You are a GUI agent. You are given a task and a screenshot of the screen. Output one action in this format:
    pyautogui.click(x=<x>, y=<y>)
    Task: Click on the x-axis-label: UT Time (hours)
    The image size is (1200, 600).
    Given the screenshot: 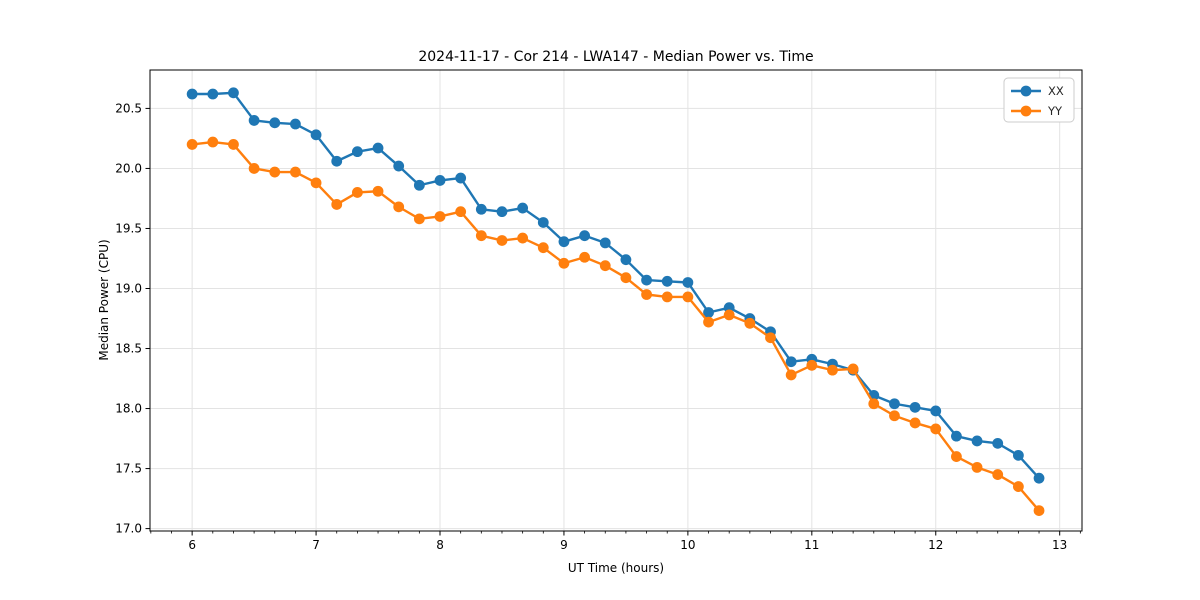 What is the action you would take?
    pyautogui.click(x=616, y=568)
    